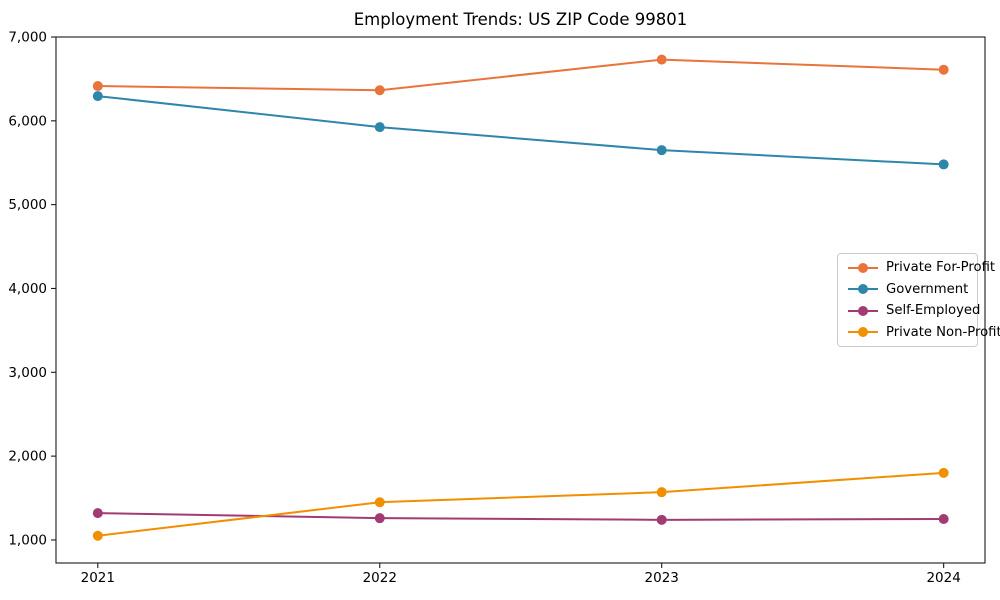 The height and width of the screenshot is (600, 1000). What do you see at coordinates (661, 492) in the screenshot?
I see `marker-private-non-profit-2023` at bounding box center [661, 492].